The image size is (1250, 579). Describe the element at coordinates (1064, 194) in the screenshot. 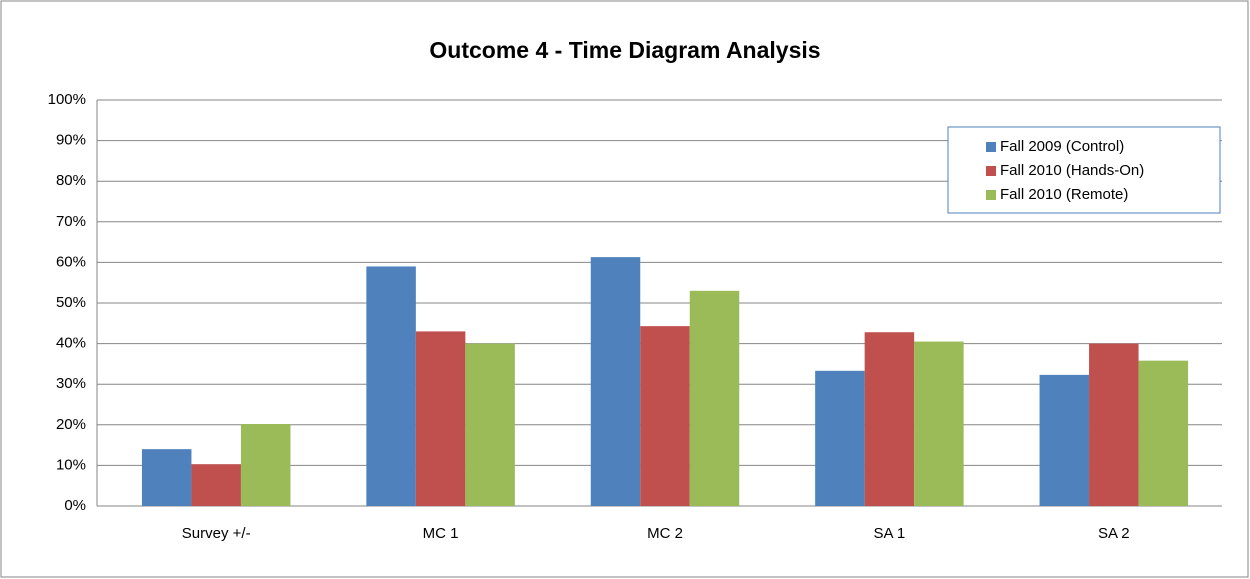

I see `legend-label: Fall 2010 (Remote)` at that location.